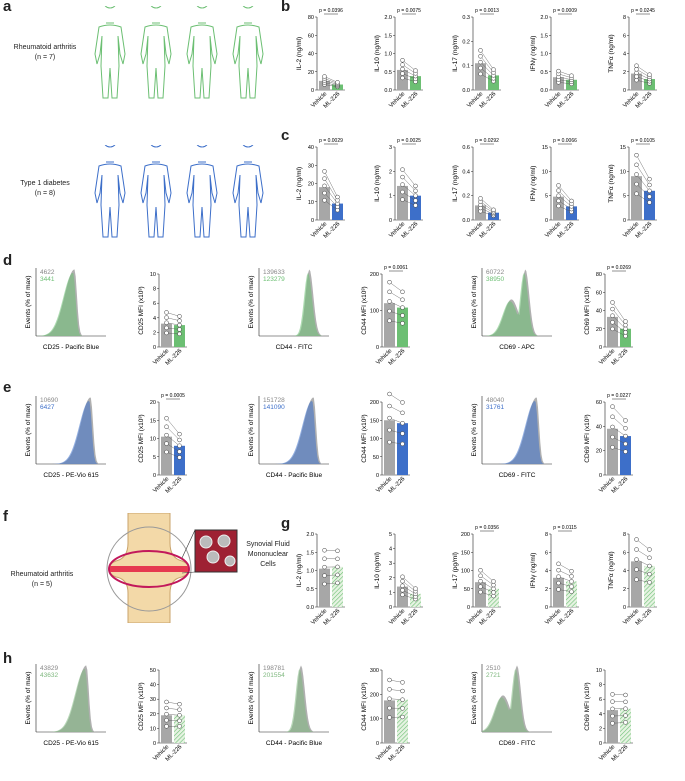  Describe the element at coordinates (402, 202) in the screenshot. I see `bar-vehicle` at that location.